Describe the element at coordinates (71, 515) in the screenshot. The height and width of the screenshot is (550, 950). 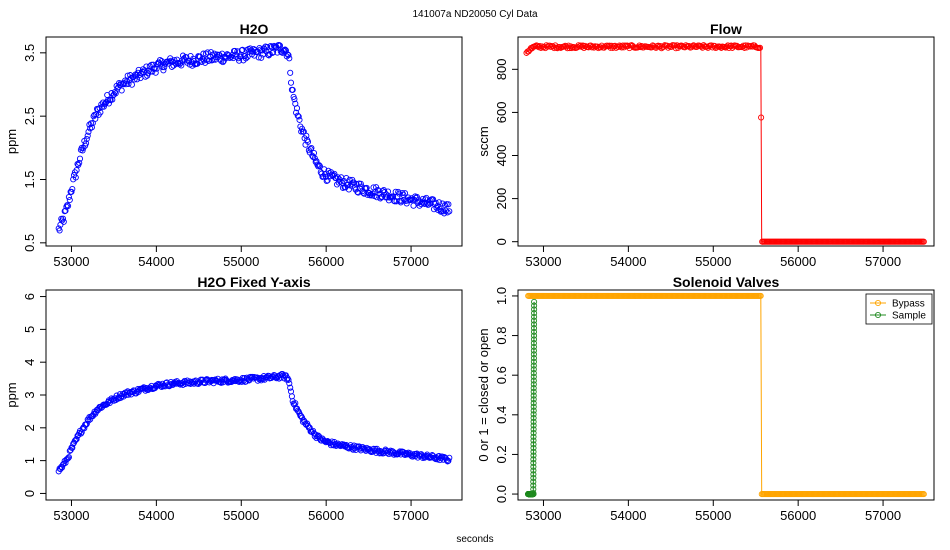
I see `x-tick-label: 53000` at that location.